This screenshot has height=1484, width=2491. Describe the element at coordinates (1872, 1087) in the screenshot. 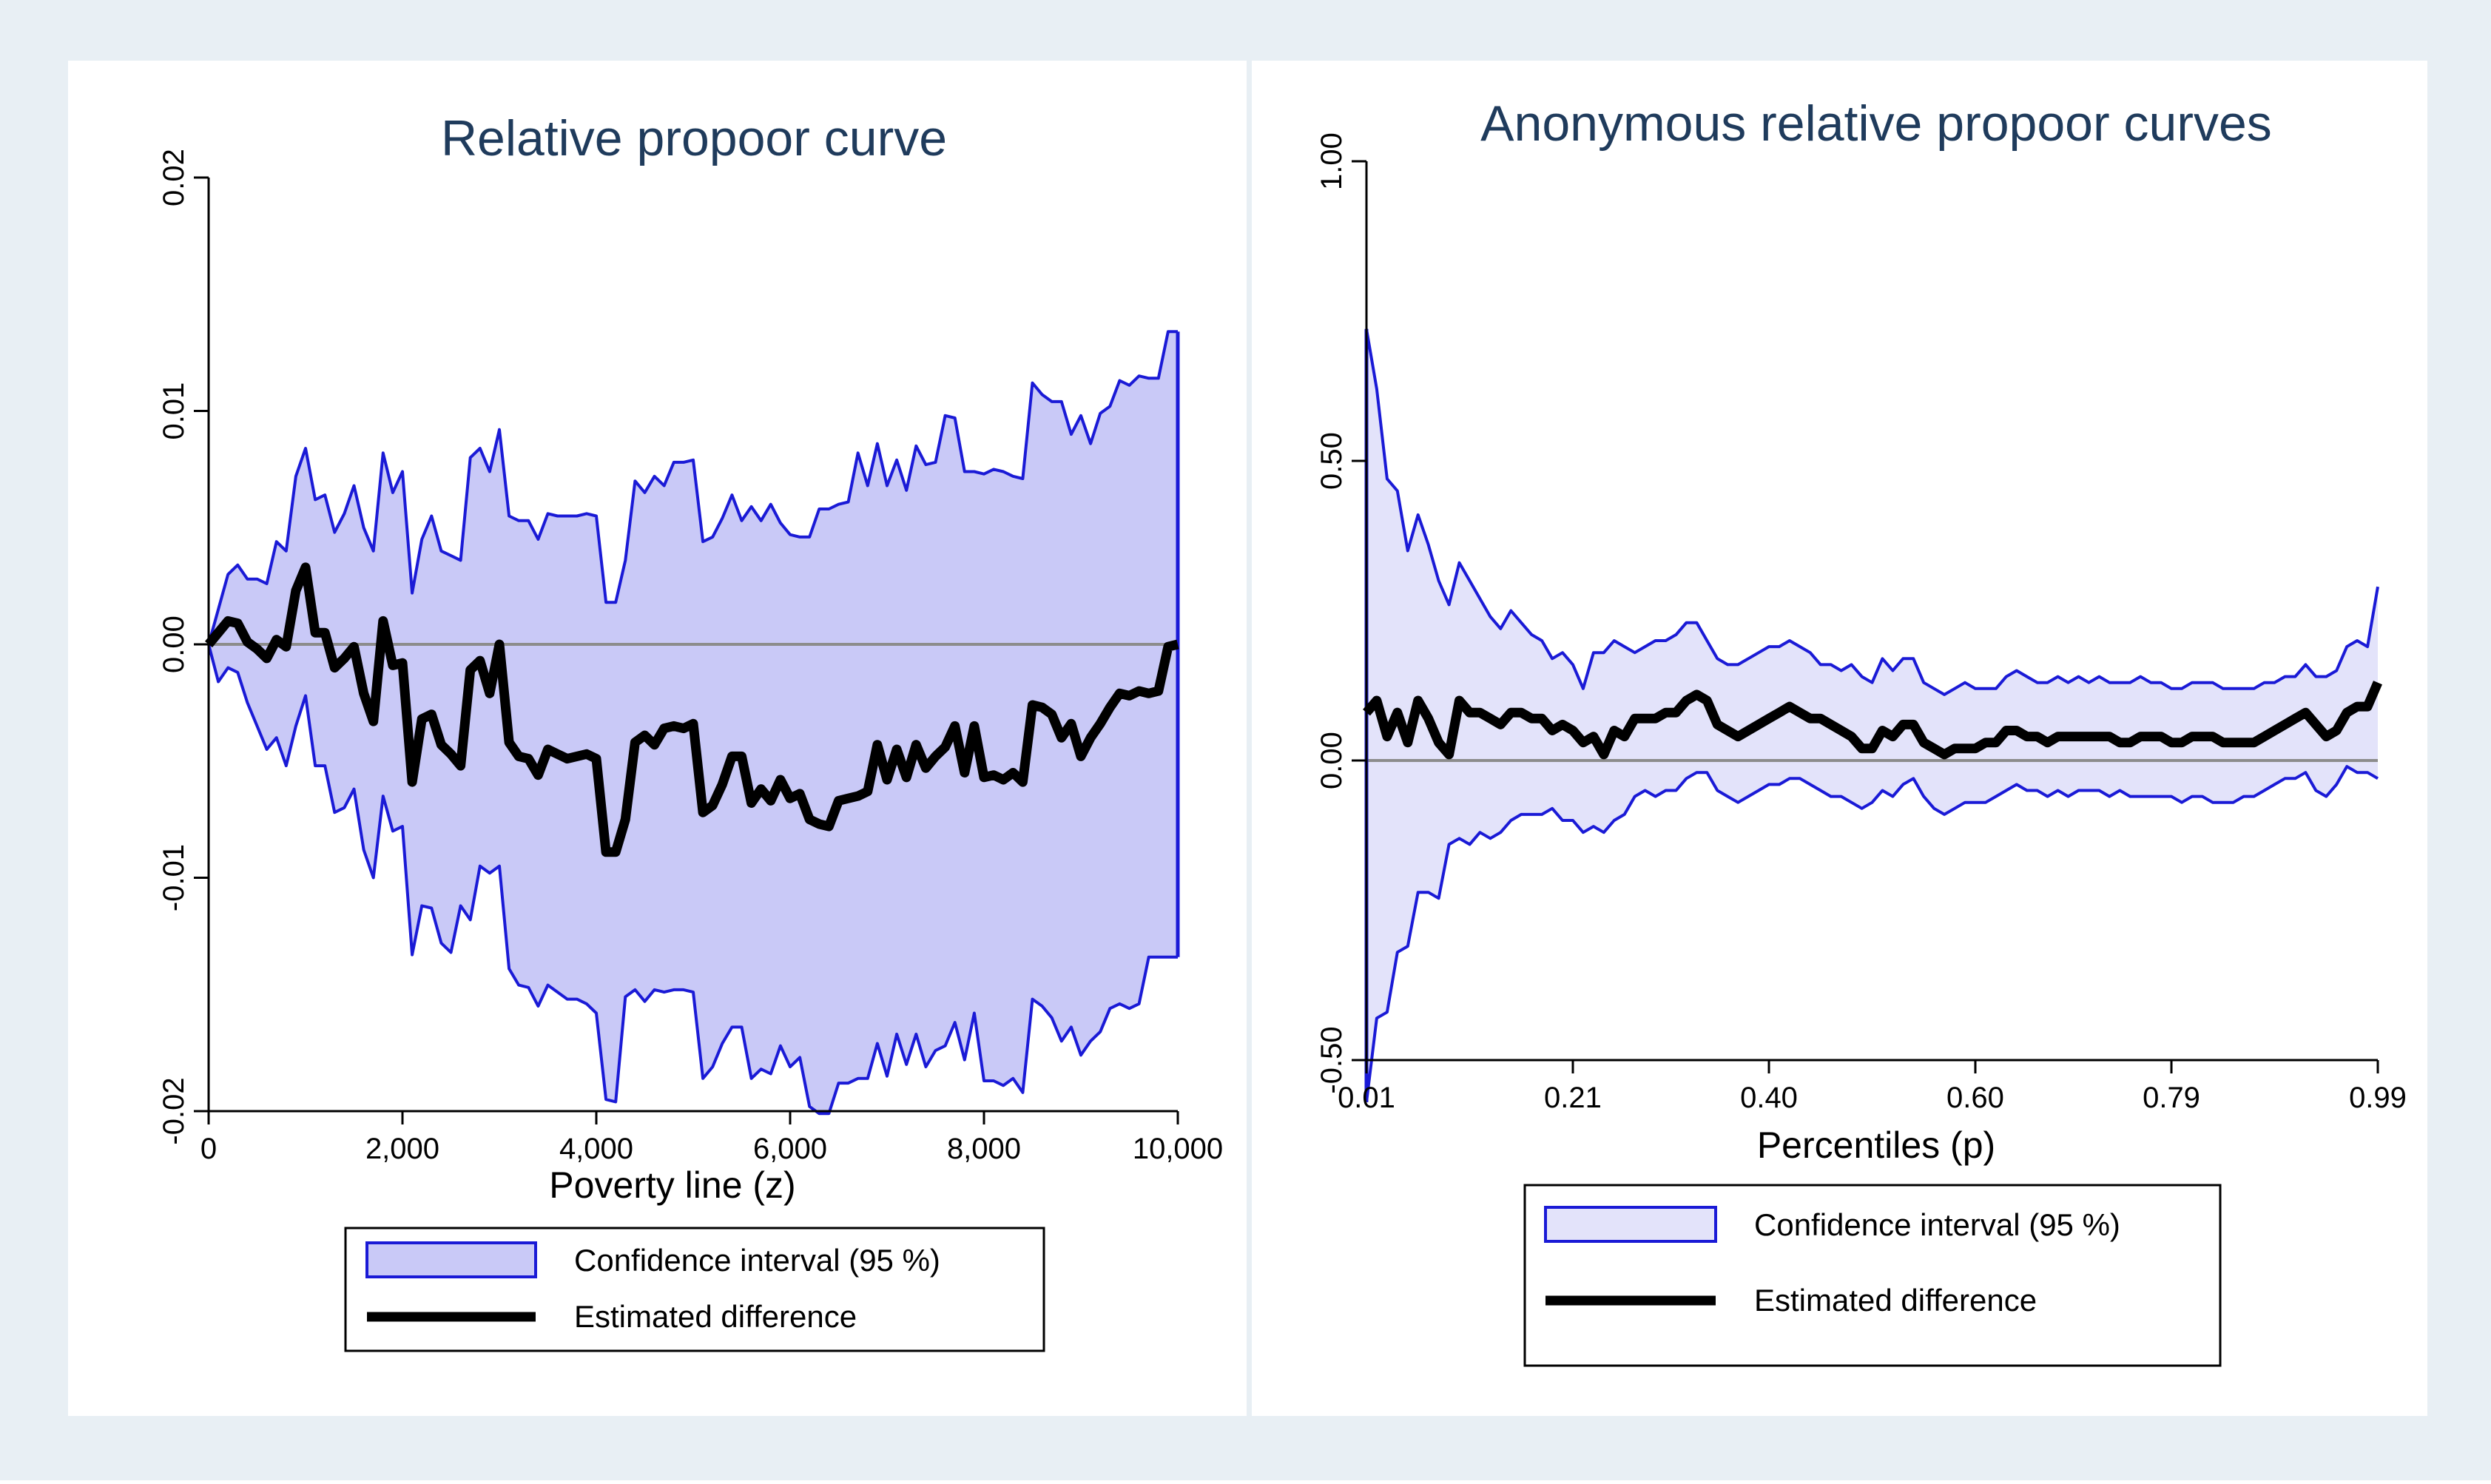

I see `x-axis-ticks: 0.01 0.21 0.40 0.60 0.79 0.99` at that location.